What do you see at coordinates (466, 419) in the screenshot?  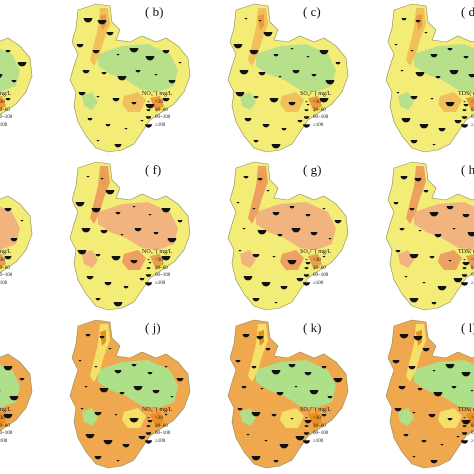 I see `legend-item: <0.3` at bounding box center [466, 419].